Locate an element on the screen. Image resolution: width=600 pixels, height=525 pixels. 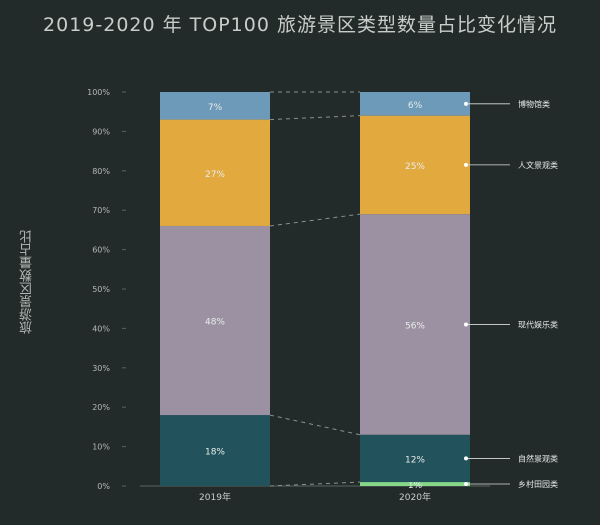
legend-label: 现代娱乐类 is located at coordinates (538, 324).